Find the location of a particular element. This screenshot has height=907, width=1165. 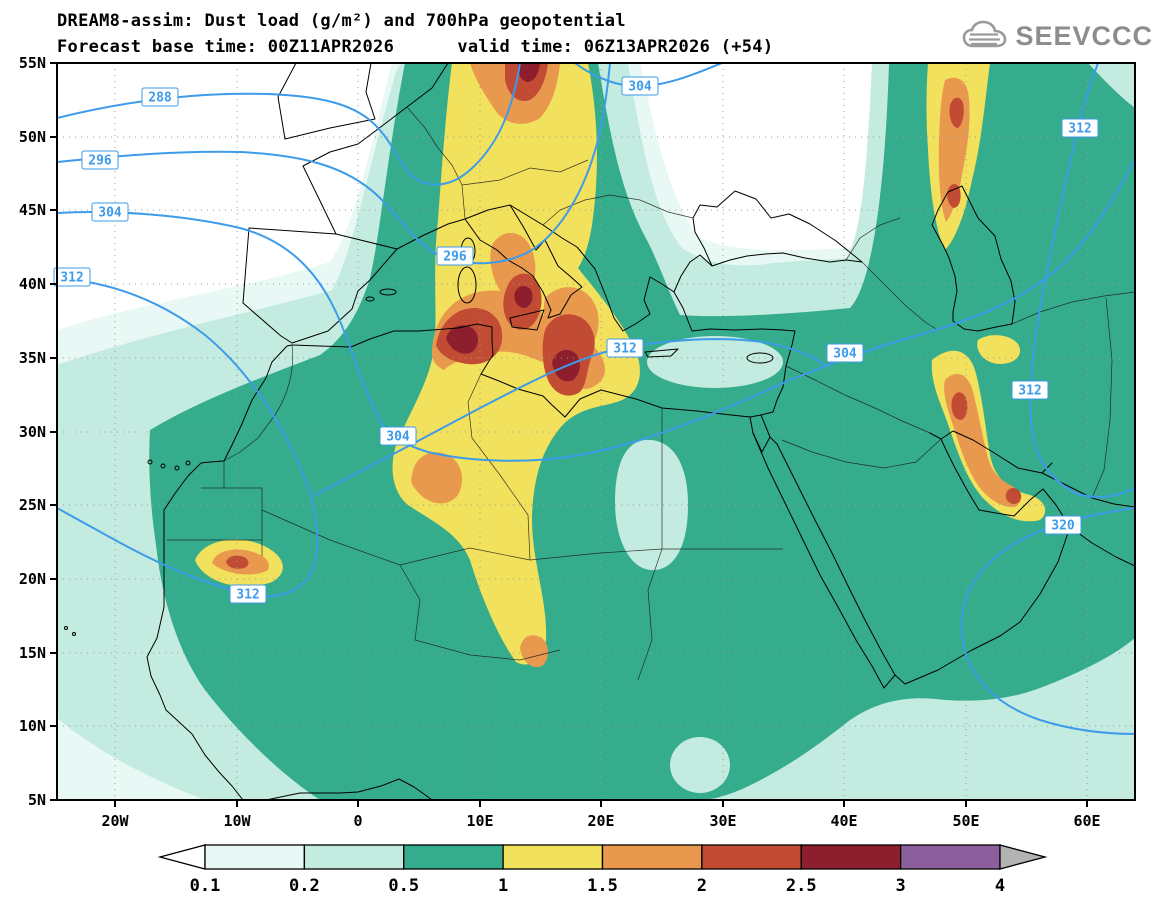

coast-aegean-blacksea is located at coordinates (768, 241).